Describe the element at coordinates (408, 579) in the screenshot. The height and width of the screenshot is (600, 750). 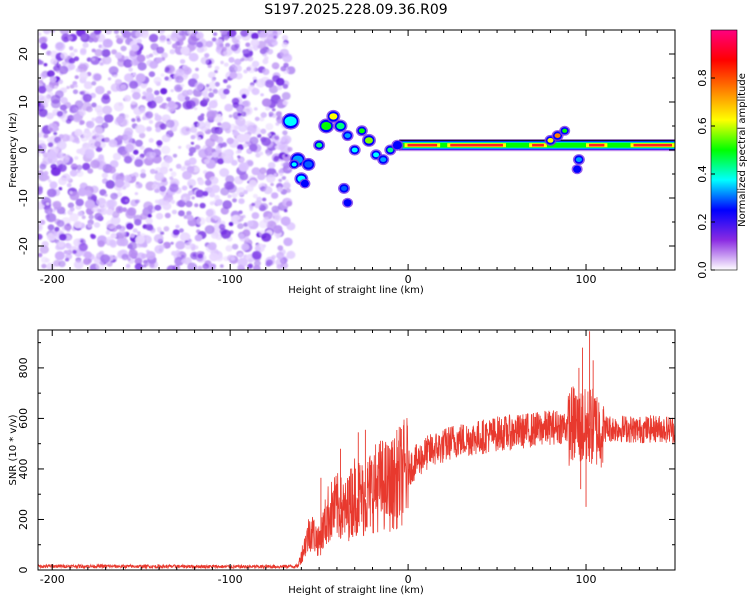
I see `snr-xtick-label: 0` at that location.